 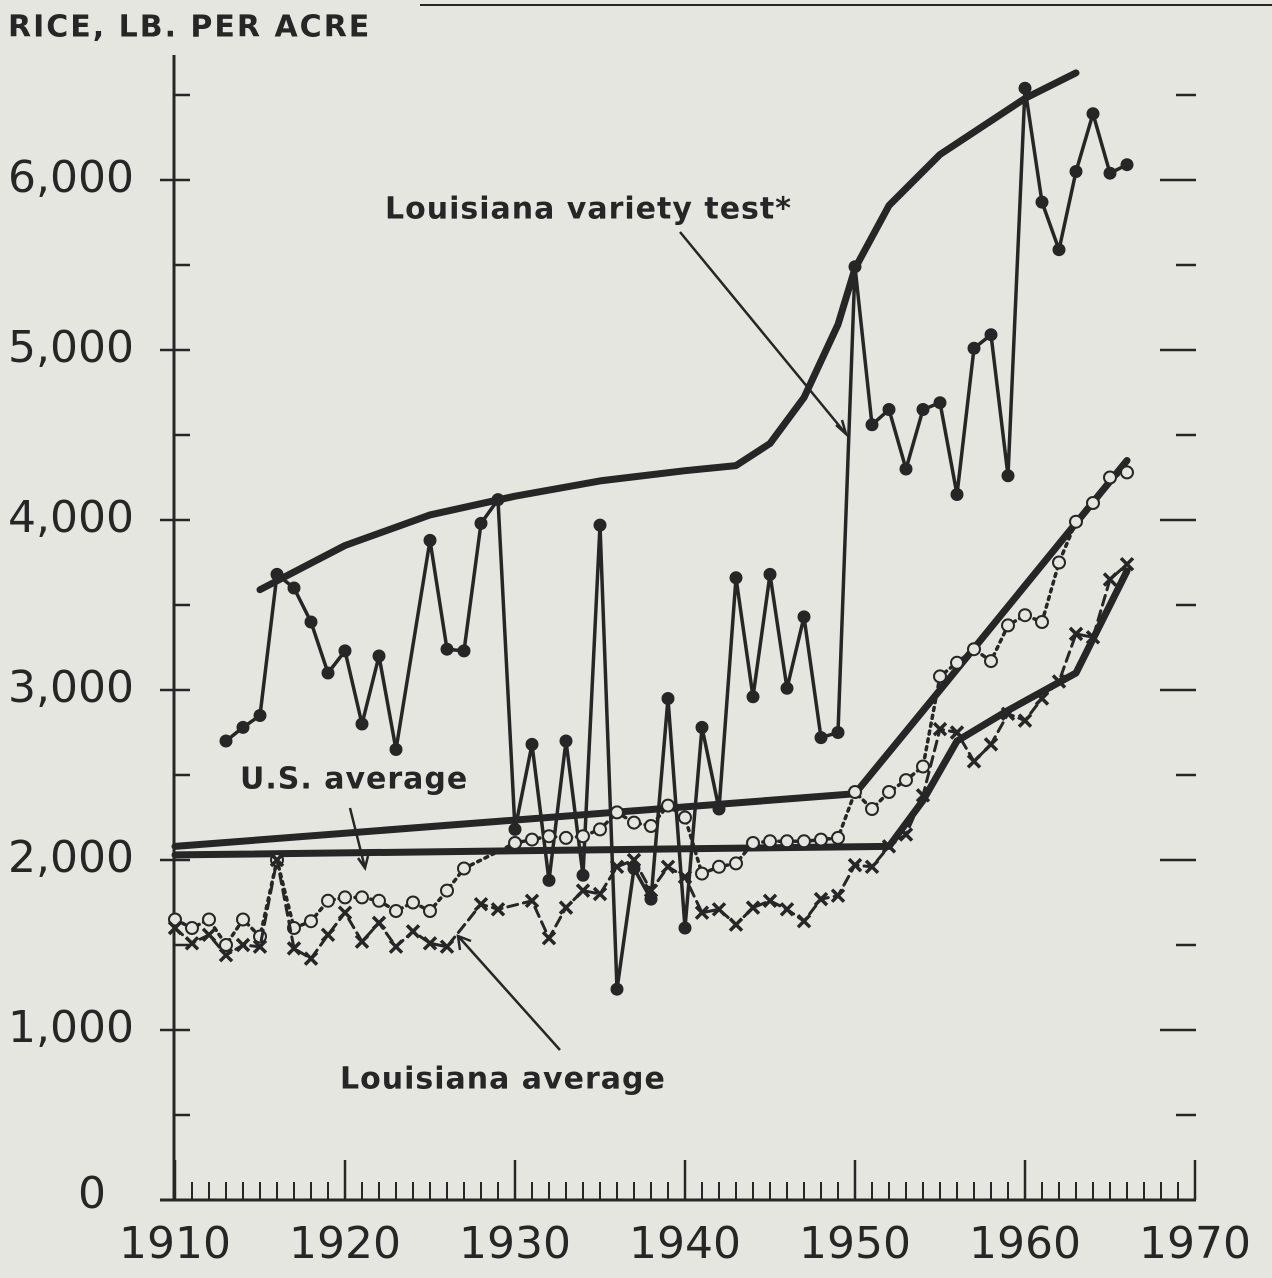 What do you see at coordinates (354, 779) in the screenshot?
I see `annotation: U.S. average` at bounding box center [354, 779].